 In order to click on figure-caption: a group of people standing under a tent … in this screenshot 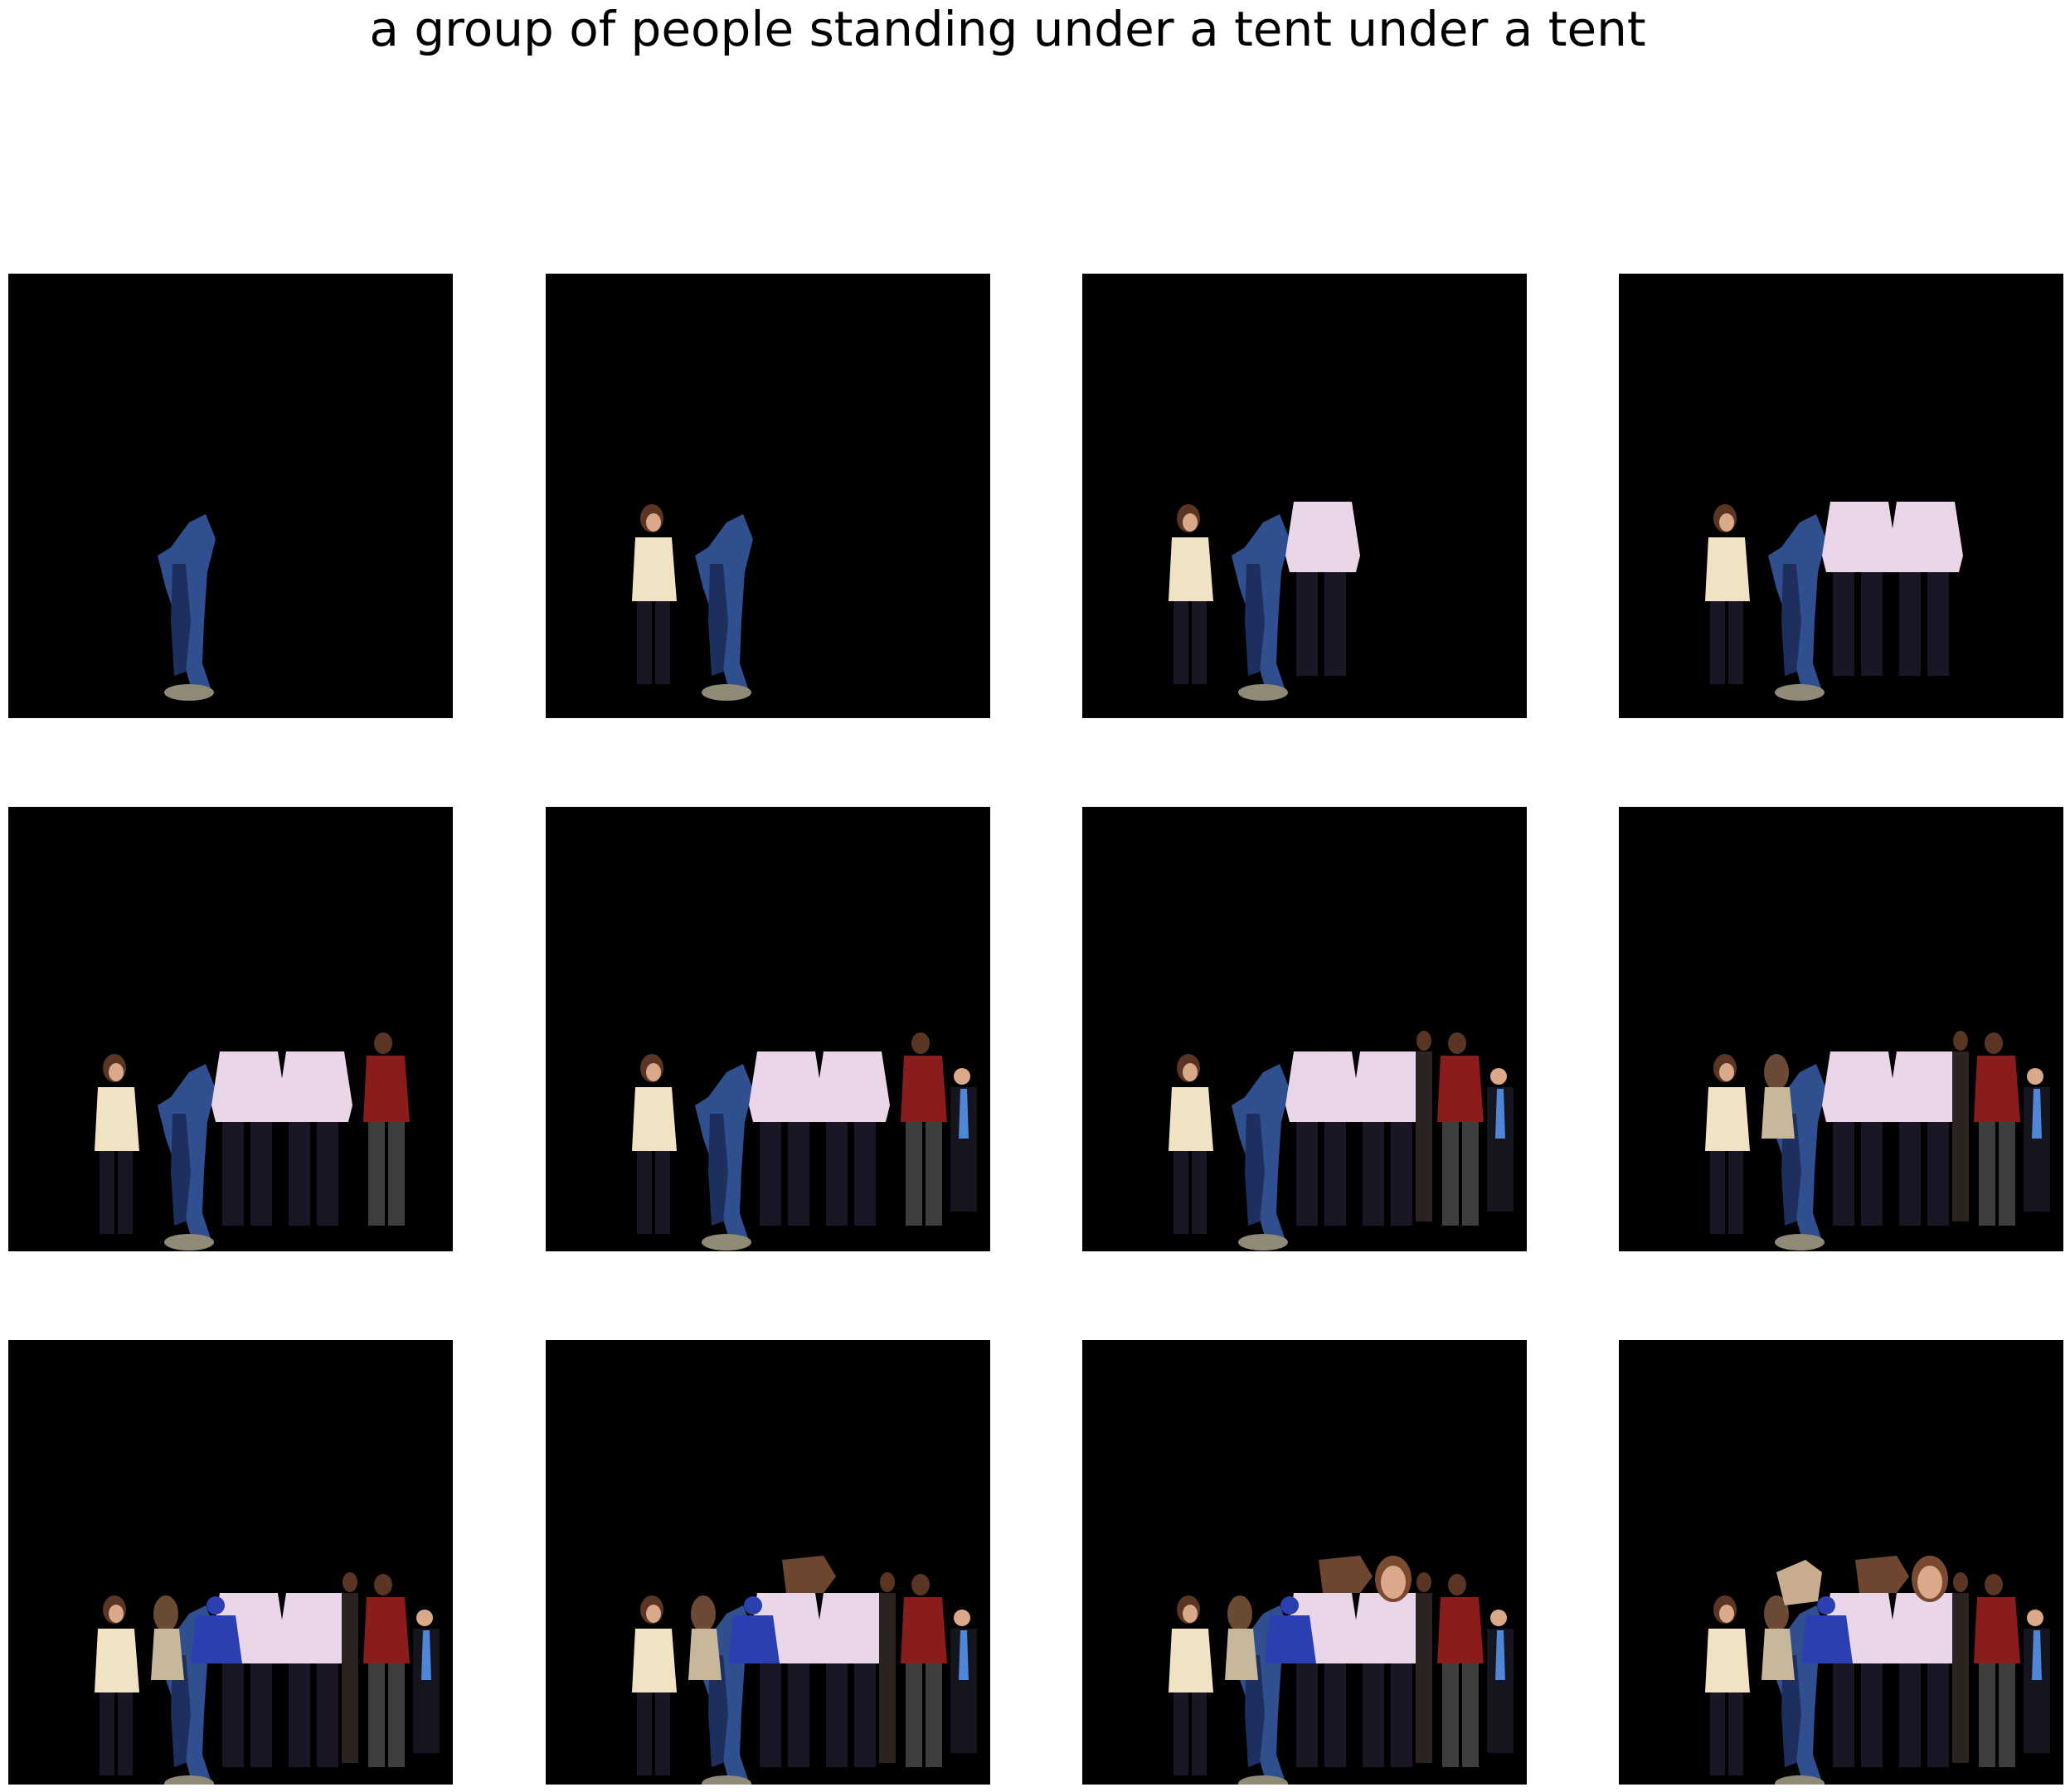, I will do `click(1008, 29)`.